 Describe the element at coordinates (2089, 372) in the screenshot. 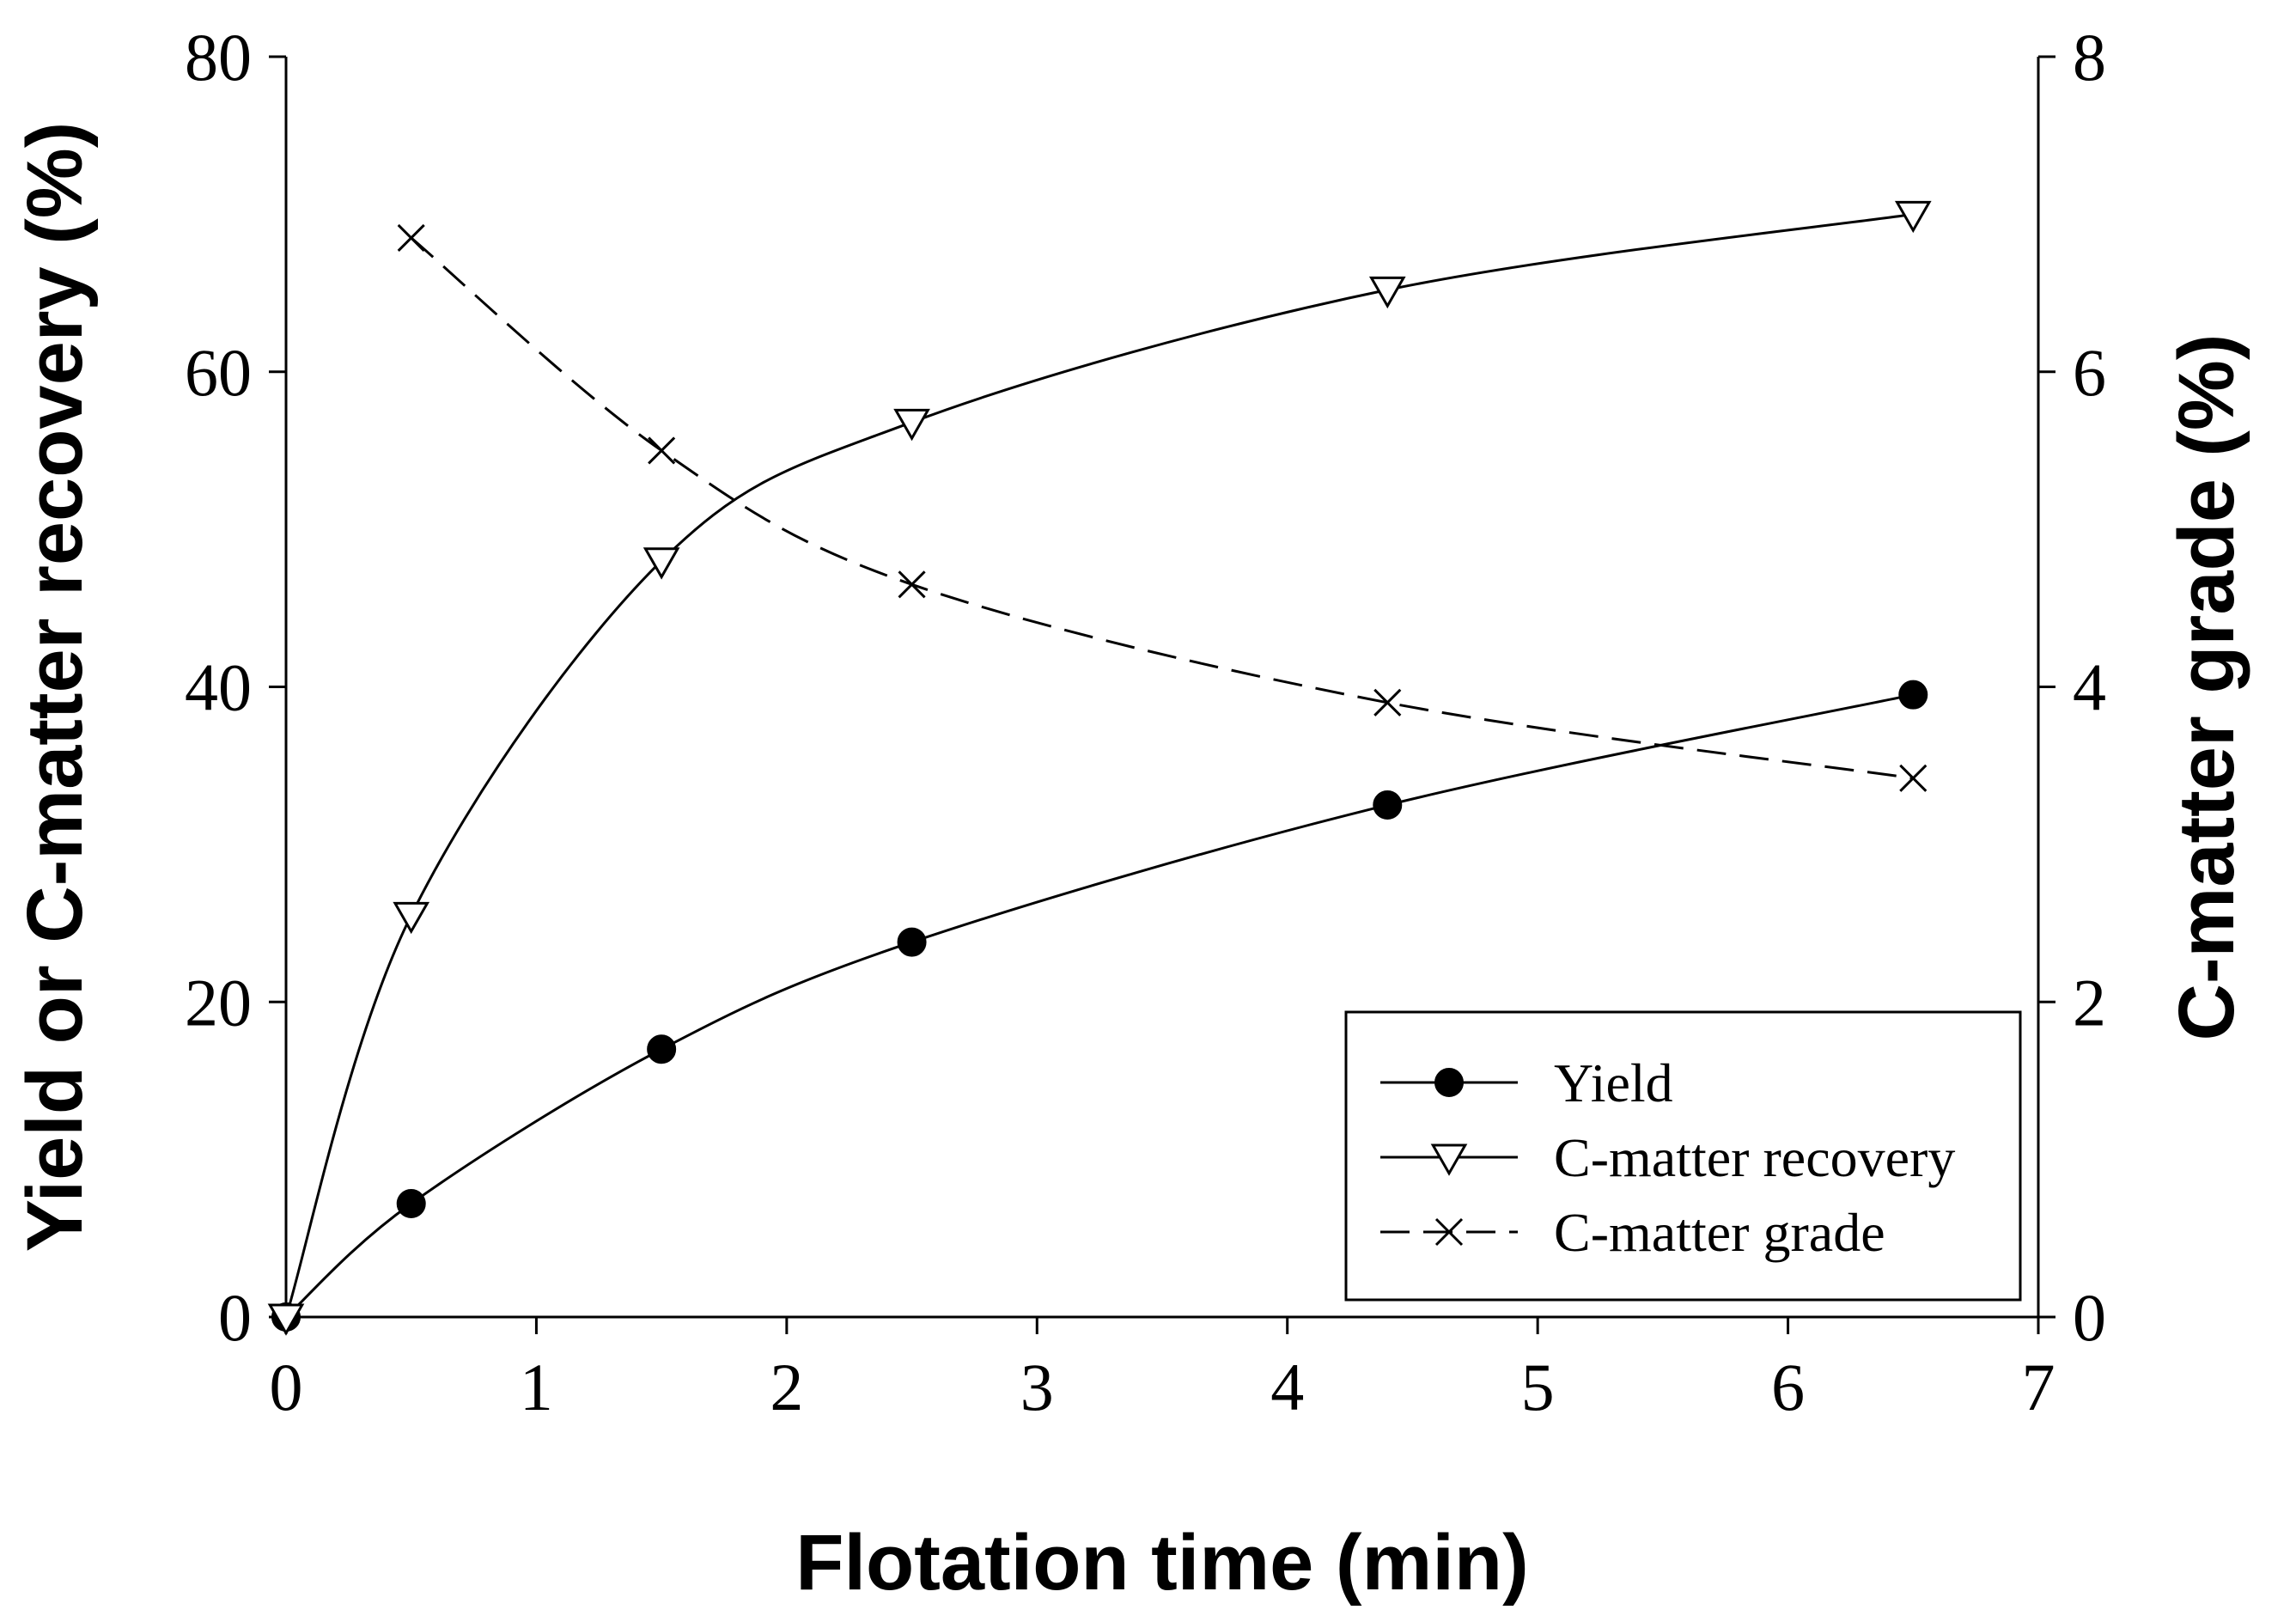

I see `right-y-tick-label: 6` at that location.